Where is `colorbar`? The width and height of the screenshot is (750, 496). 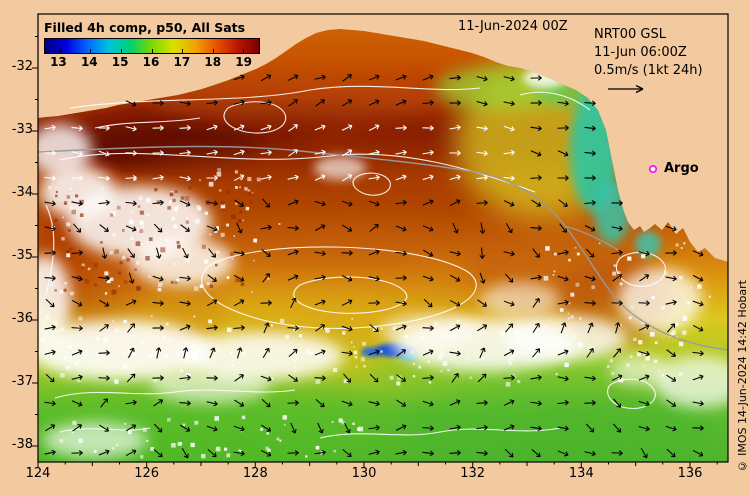 colorbar is located at coordinates (152, 46).